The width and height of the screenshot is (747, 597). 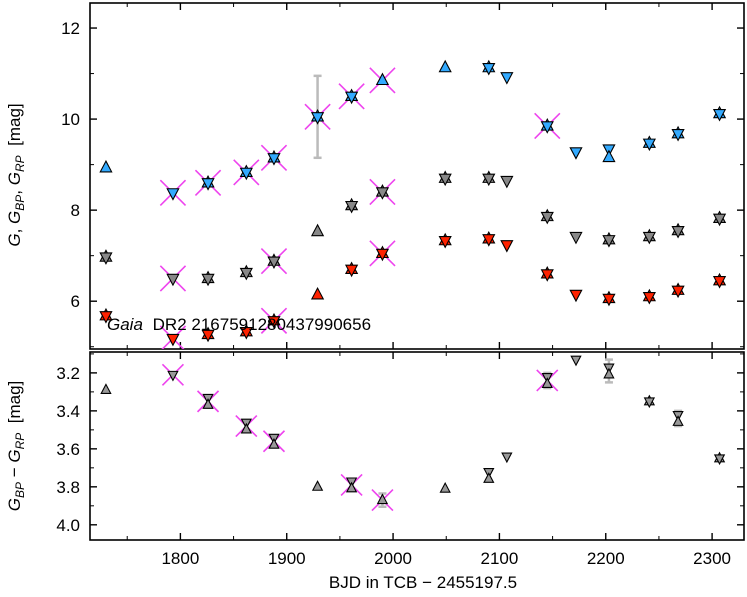 I want to click on source-label-rest: DR2 2167591280437990656, so click(x=262, y=324).